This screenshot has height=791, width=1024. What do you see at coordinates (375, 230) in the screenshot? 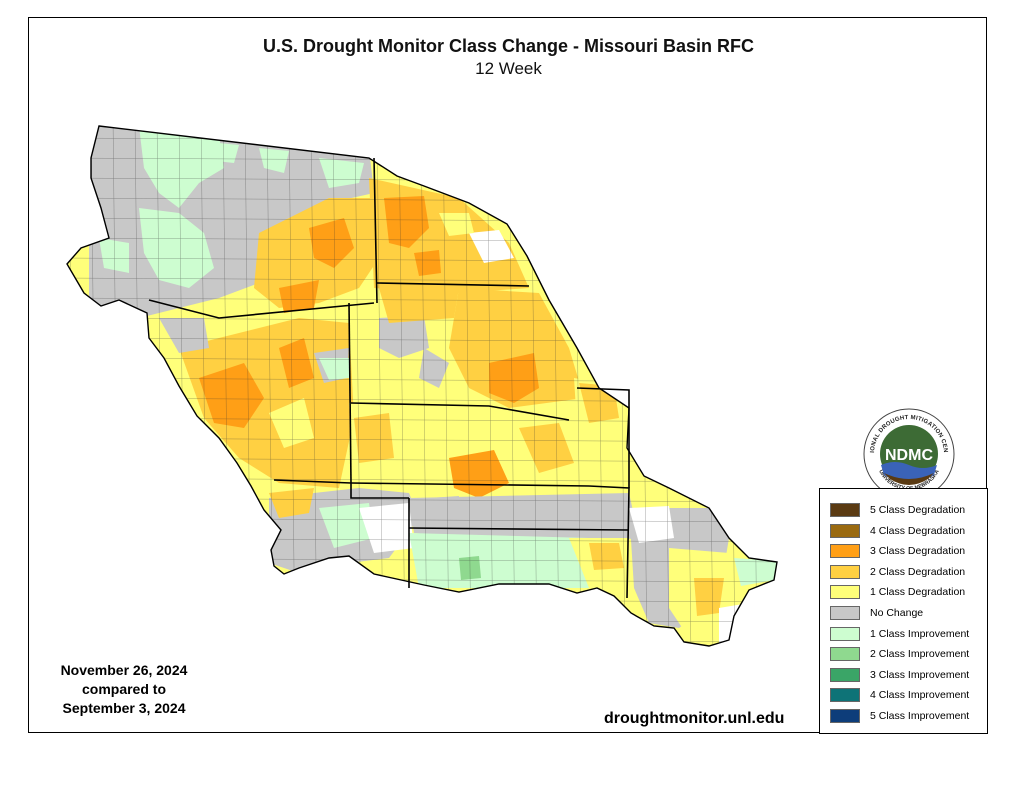
I see `border-mt-nd` at bounding box center [375, 230].